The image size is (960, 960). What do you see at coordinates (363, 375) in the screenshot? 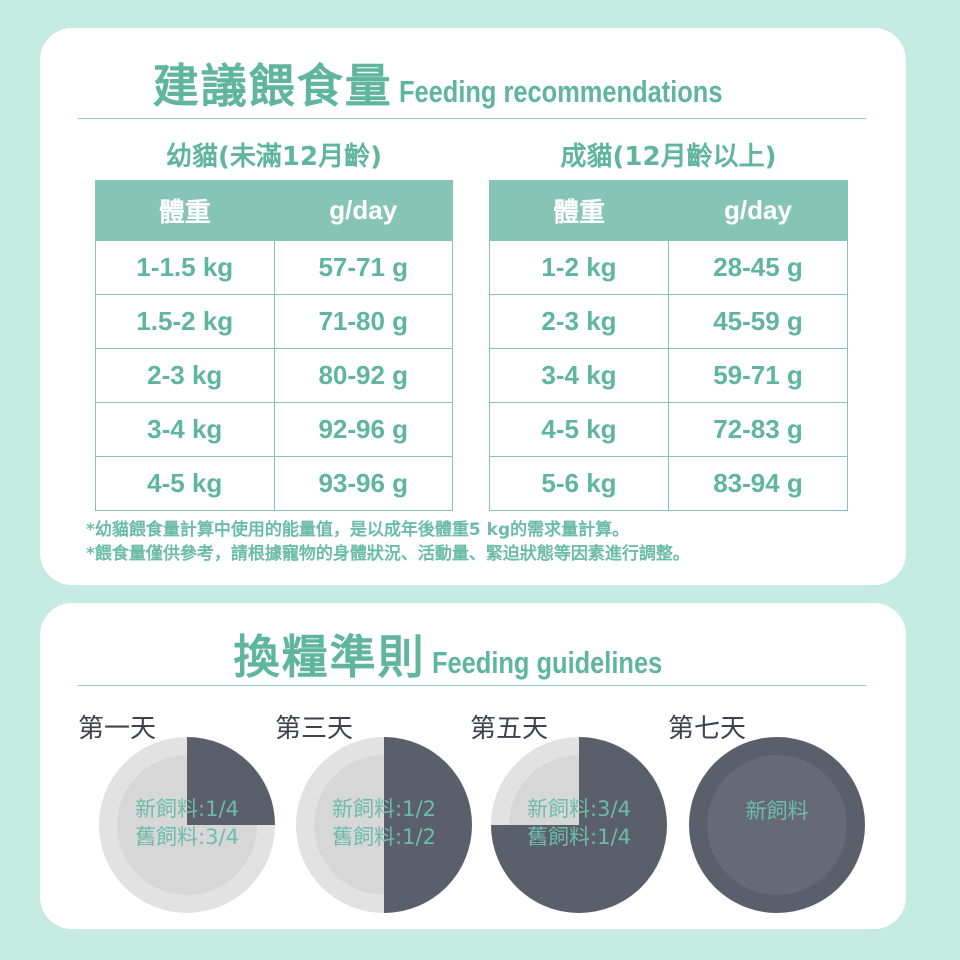
I see `table-cell: 80-92 g` at bounding box center [363, 375].